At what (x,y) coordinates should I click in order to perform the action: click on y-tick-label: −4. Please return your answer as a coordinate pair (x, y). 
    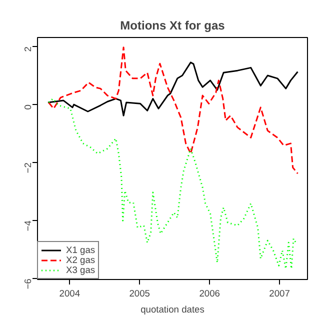
    Looking at the image, I should click on (28, 226).